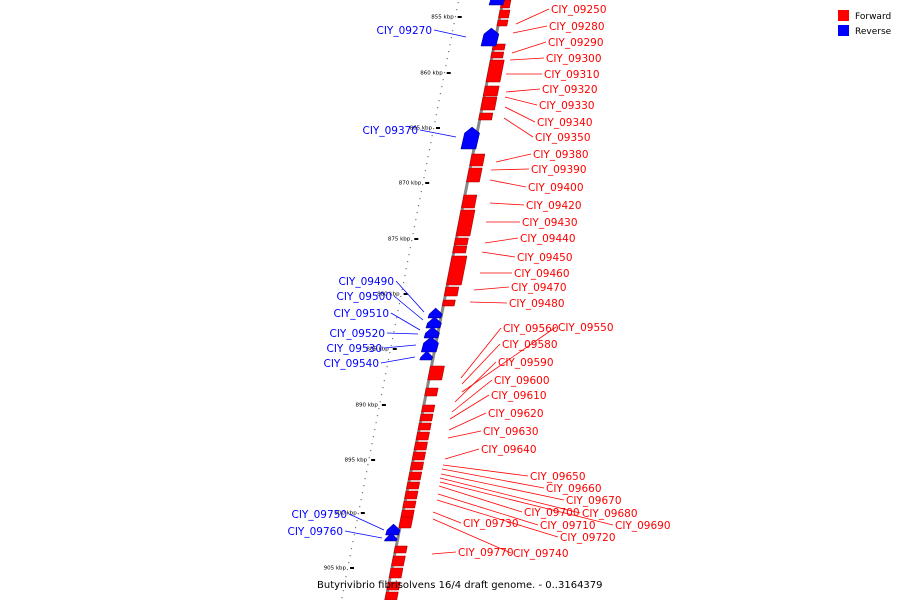  I want to click on legend: Forward Reverse, so click(865, 23).